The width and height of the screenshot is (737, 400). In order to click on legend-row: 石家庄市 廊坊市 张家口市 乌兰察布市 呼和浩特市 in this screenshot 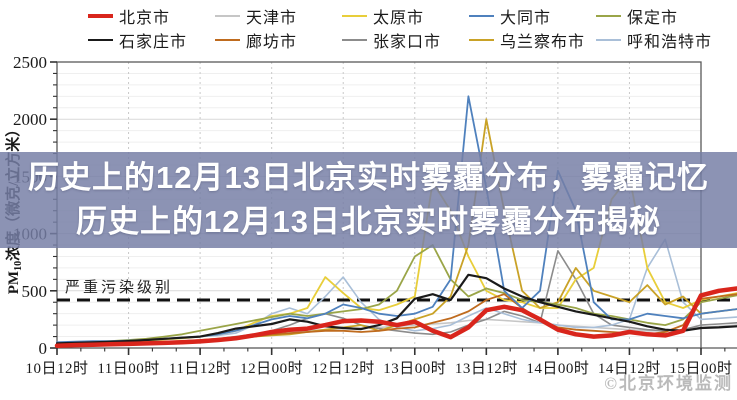, I will do `click(410, 40)`.